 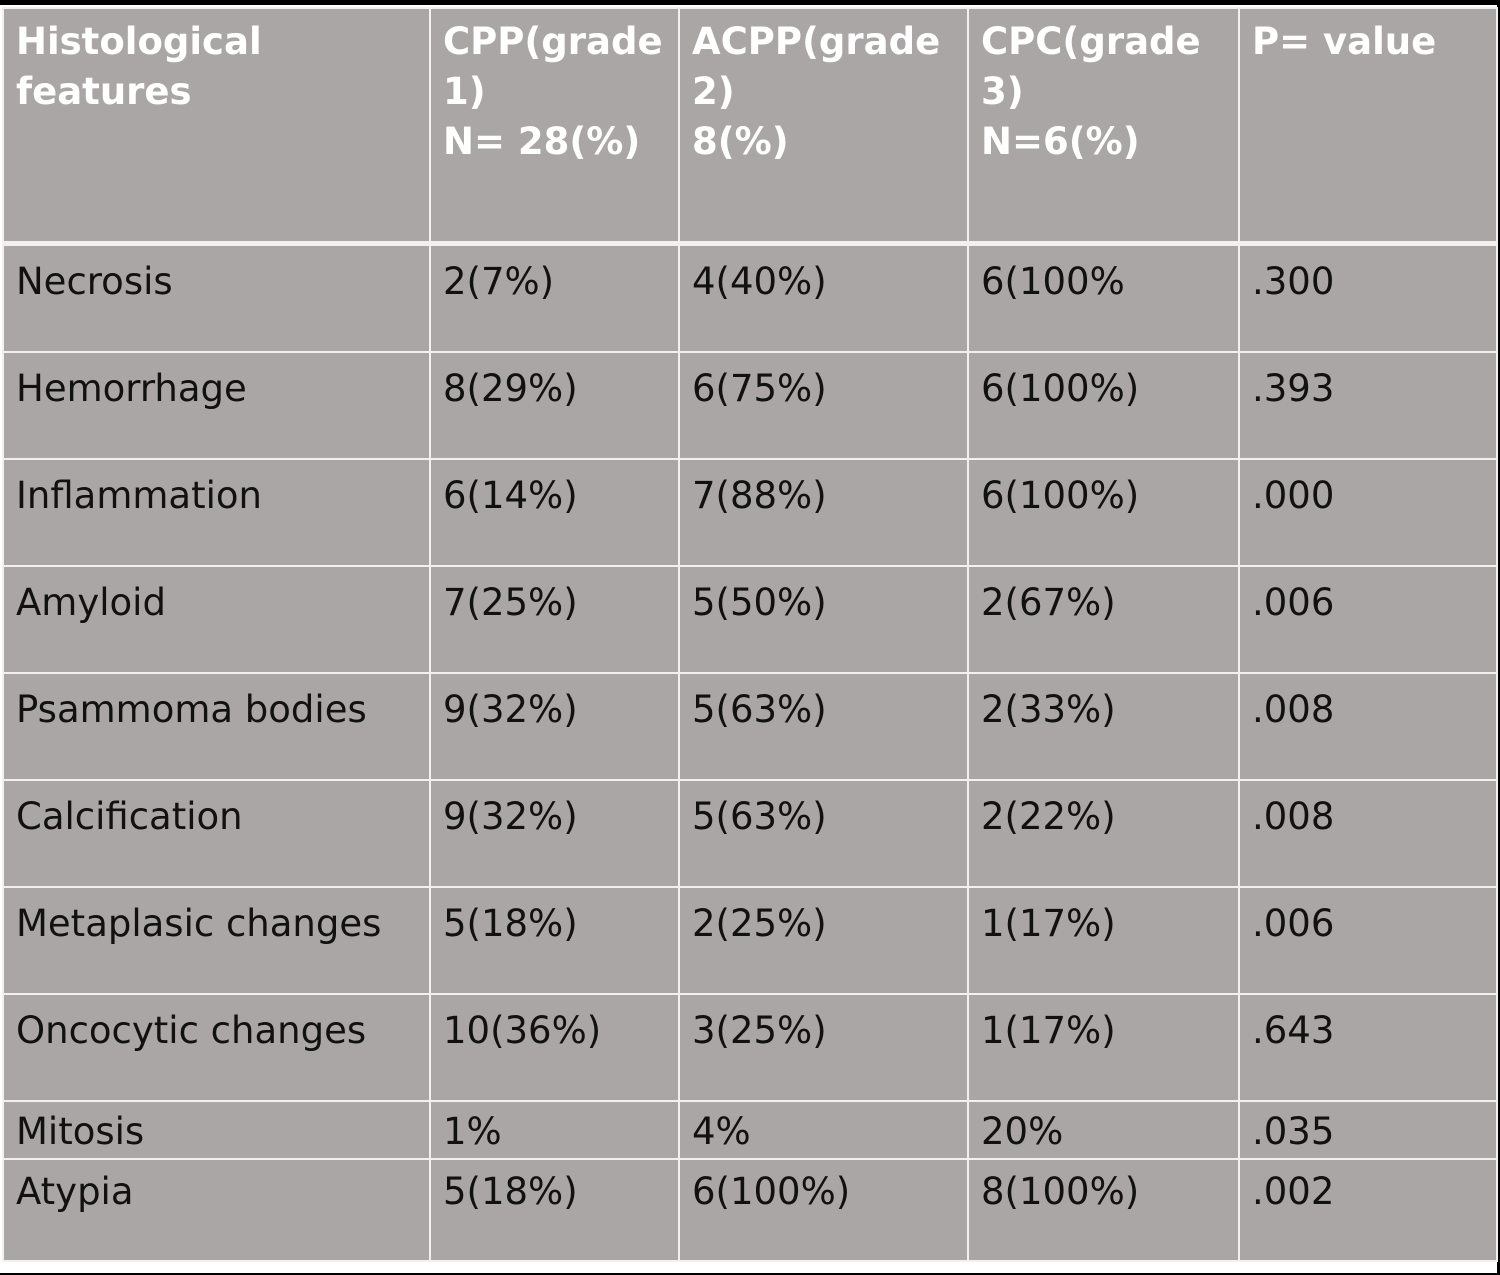 What do you see at coordinates (554, 126) in the screenshot?
I see `header-cpp-grade-1: CPP(grade 1) N= 28(%)` at bounding box center [554, 126].